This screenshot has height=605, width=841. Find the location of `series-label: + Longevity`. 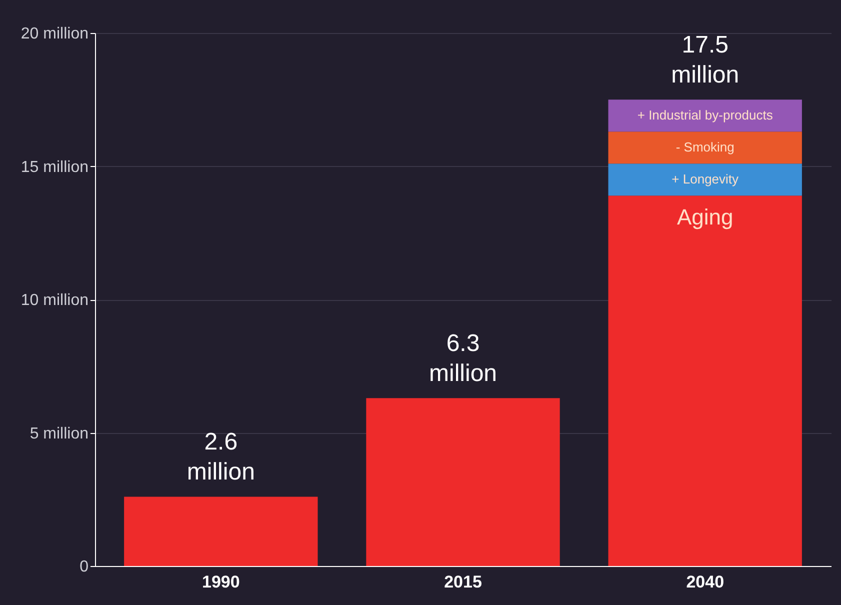

series-label: + Longevity is located at coordinates (706, 179).